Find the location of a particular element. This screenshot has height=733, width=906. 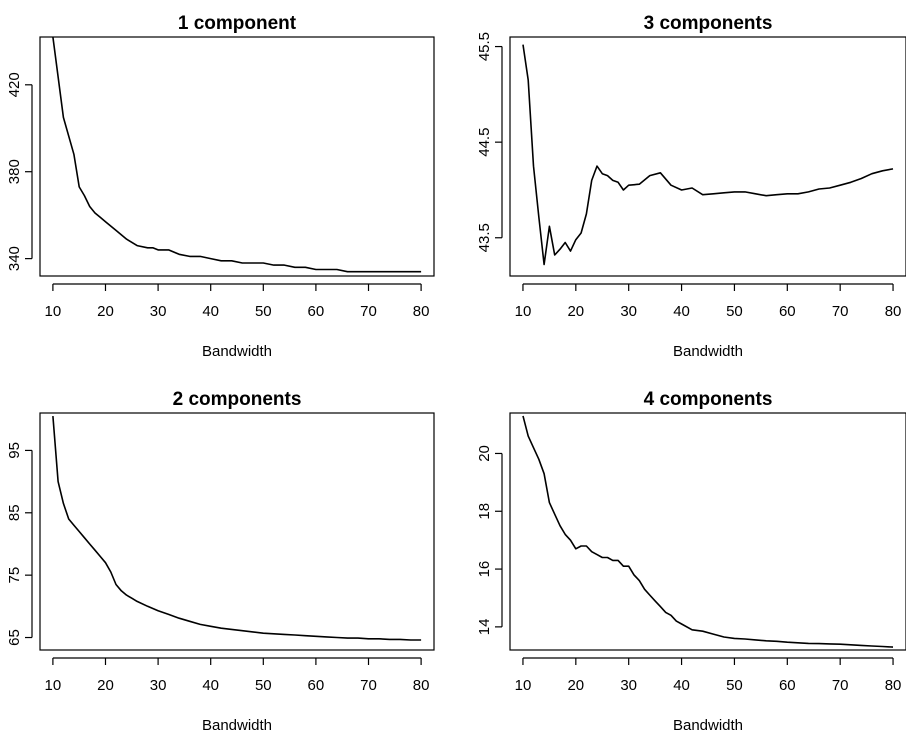

chart-title: 3 components is located at coordinates (708, 23).